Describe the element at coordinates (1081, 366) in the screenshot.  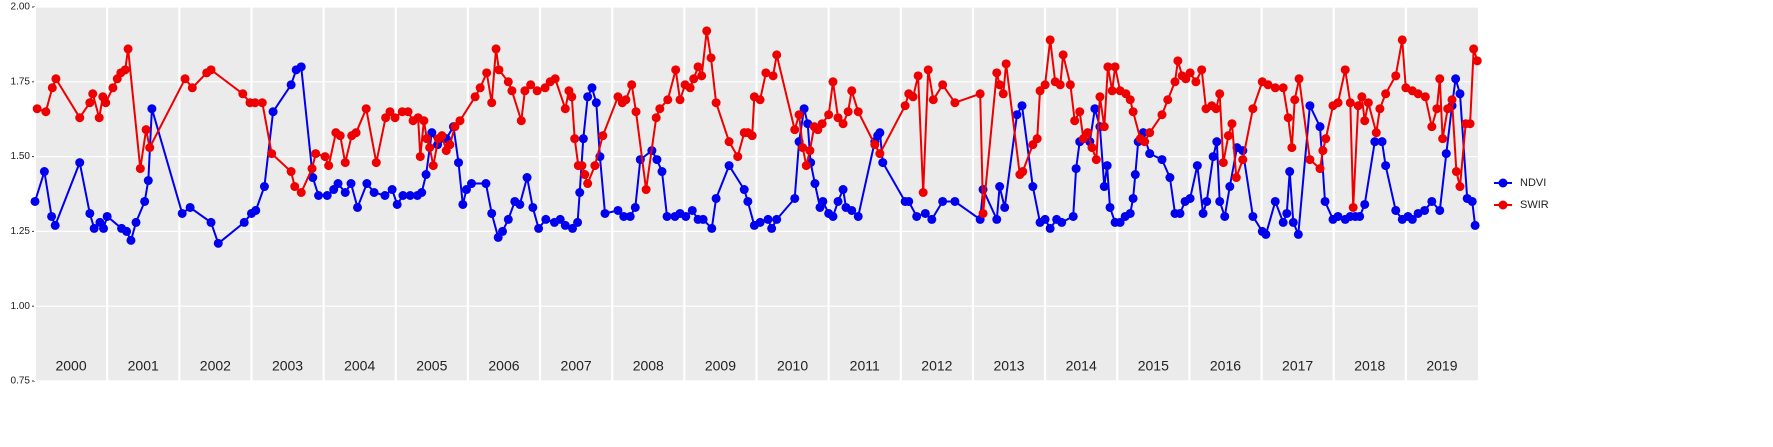
I see `x-tick-label: 2014` at that location.